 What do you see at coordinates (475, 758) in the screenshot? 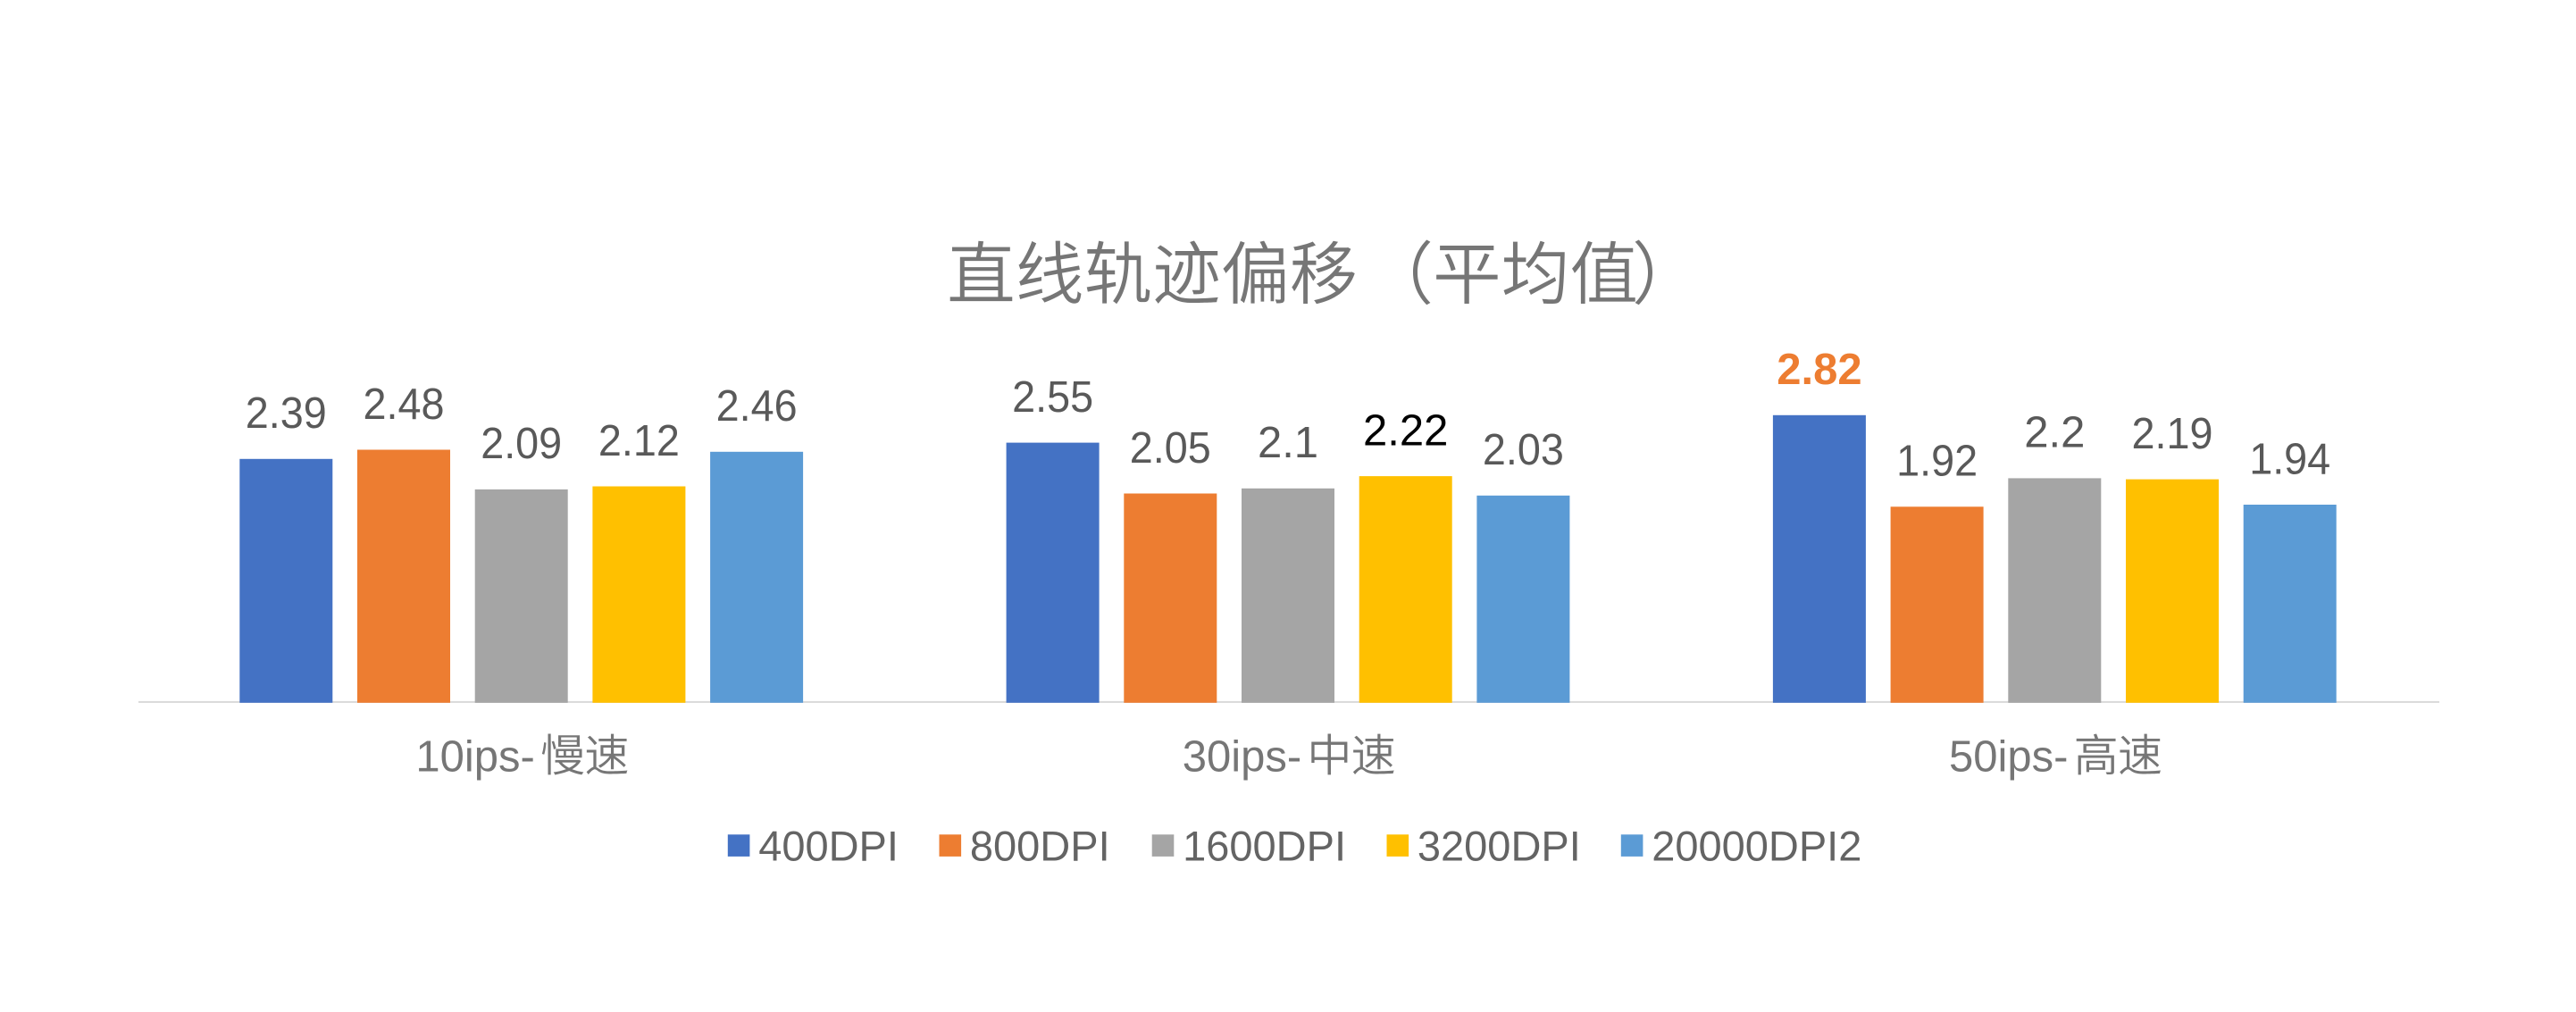
I see `svg-text: 10ips-` at bounding box center [475, 758].